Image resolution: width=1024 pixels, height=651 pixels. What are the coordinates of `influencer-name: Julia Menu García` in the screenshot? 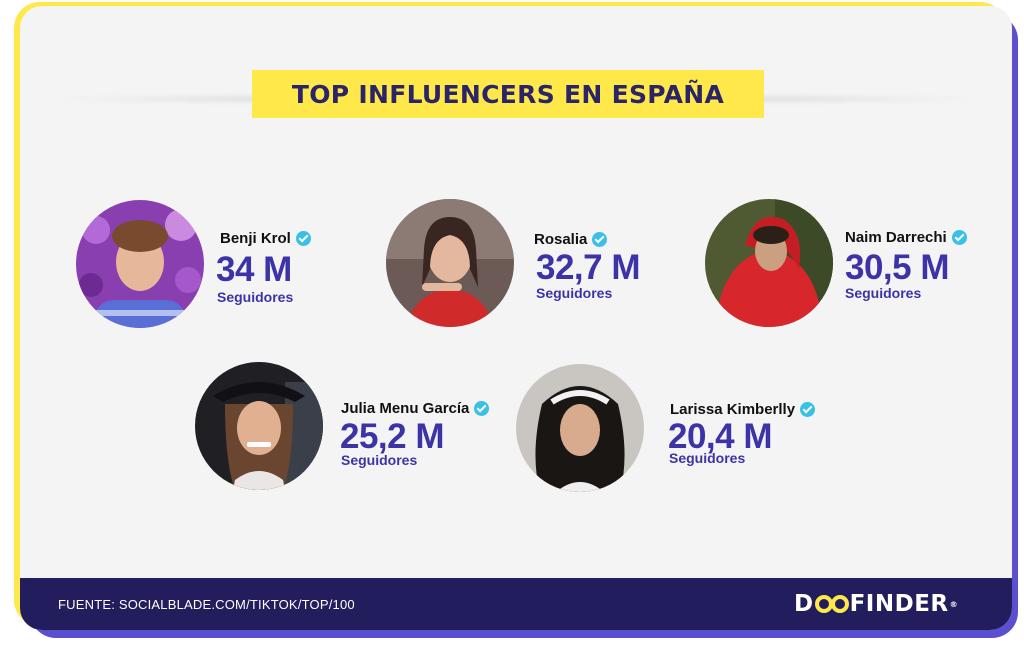 It's located at (405, 408).